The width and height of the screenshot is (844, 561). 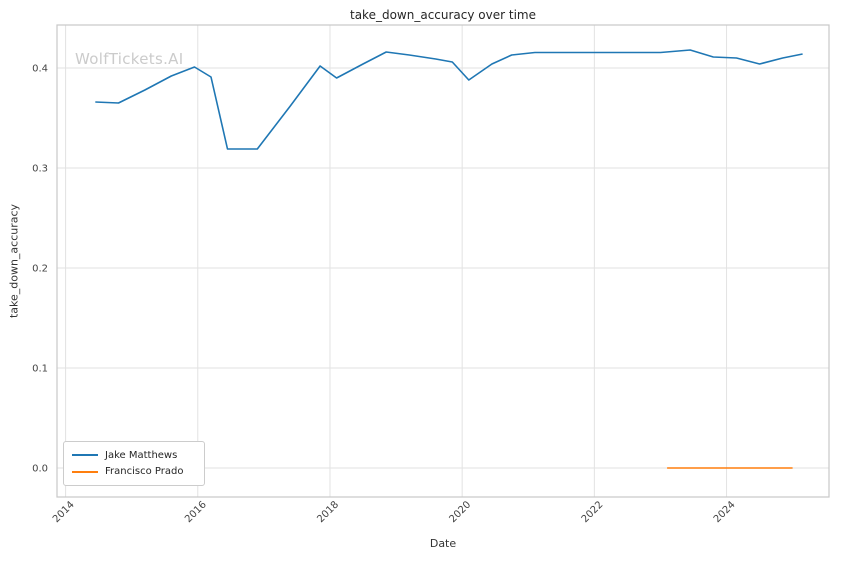 What do you see at coordinates (40, 369) in the screenshot?
I see `svg-text: 0.1` at bounding box center [40, 369].